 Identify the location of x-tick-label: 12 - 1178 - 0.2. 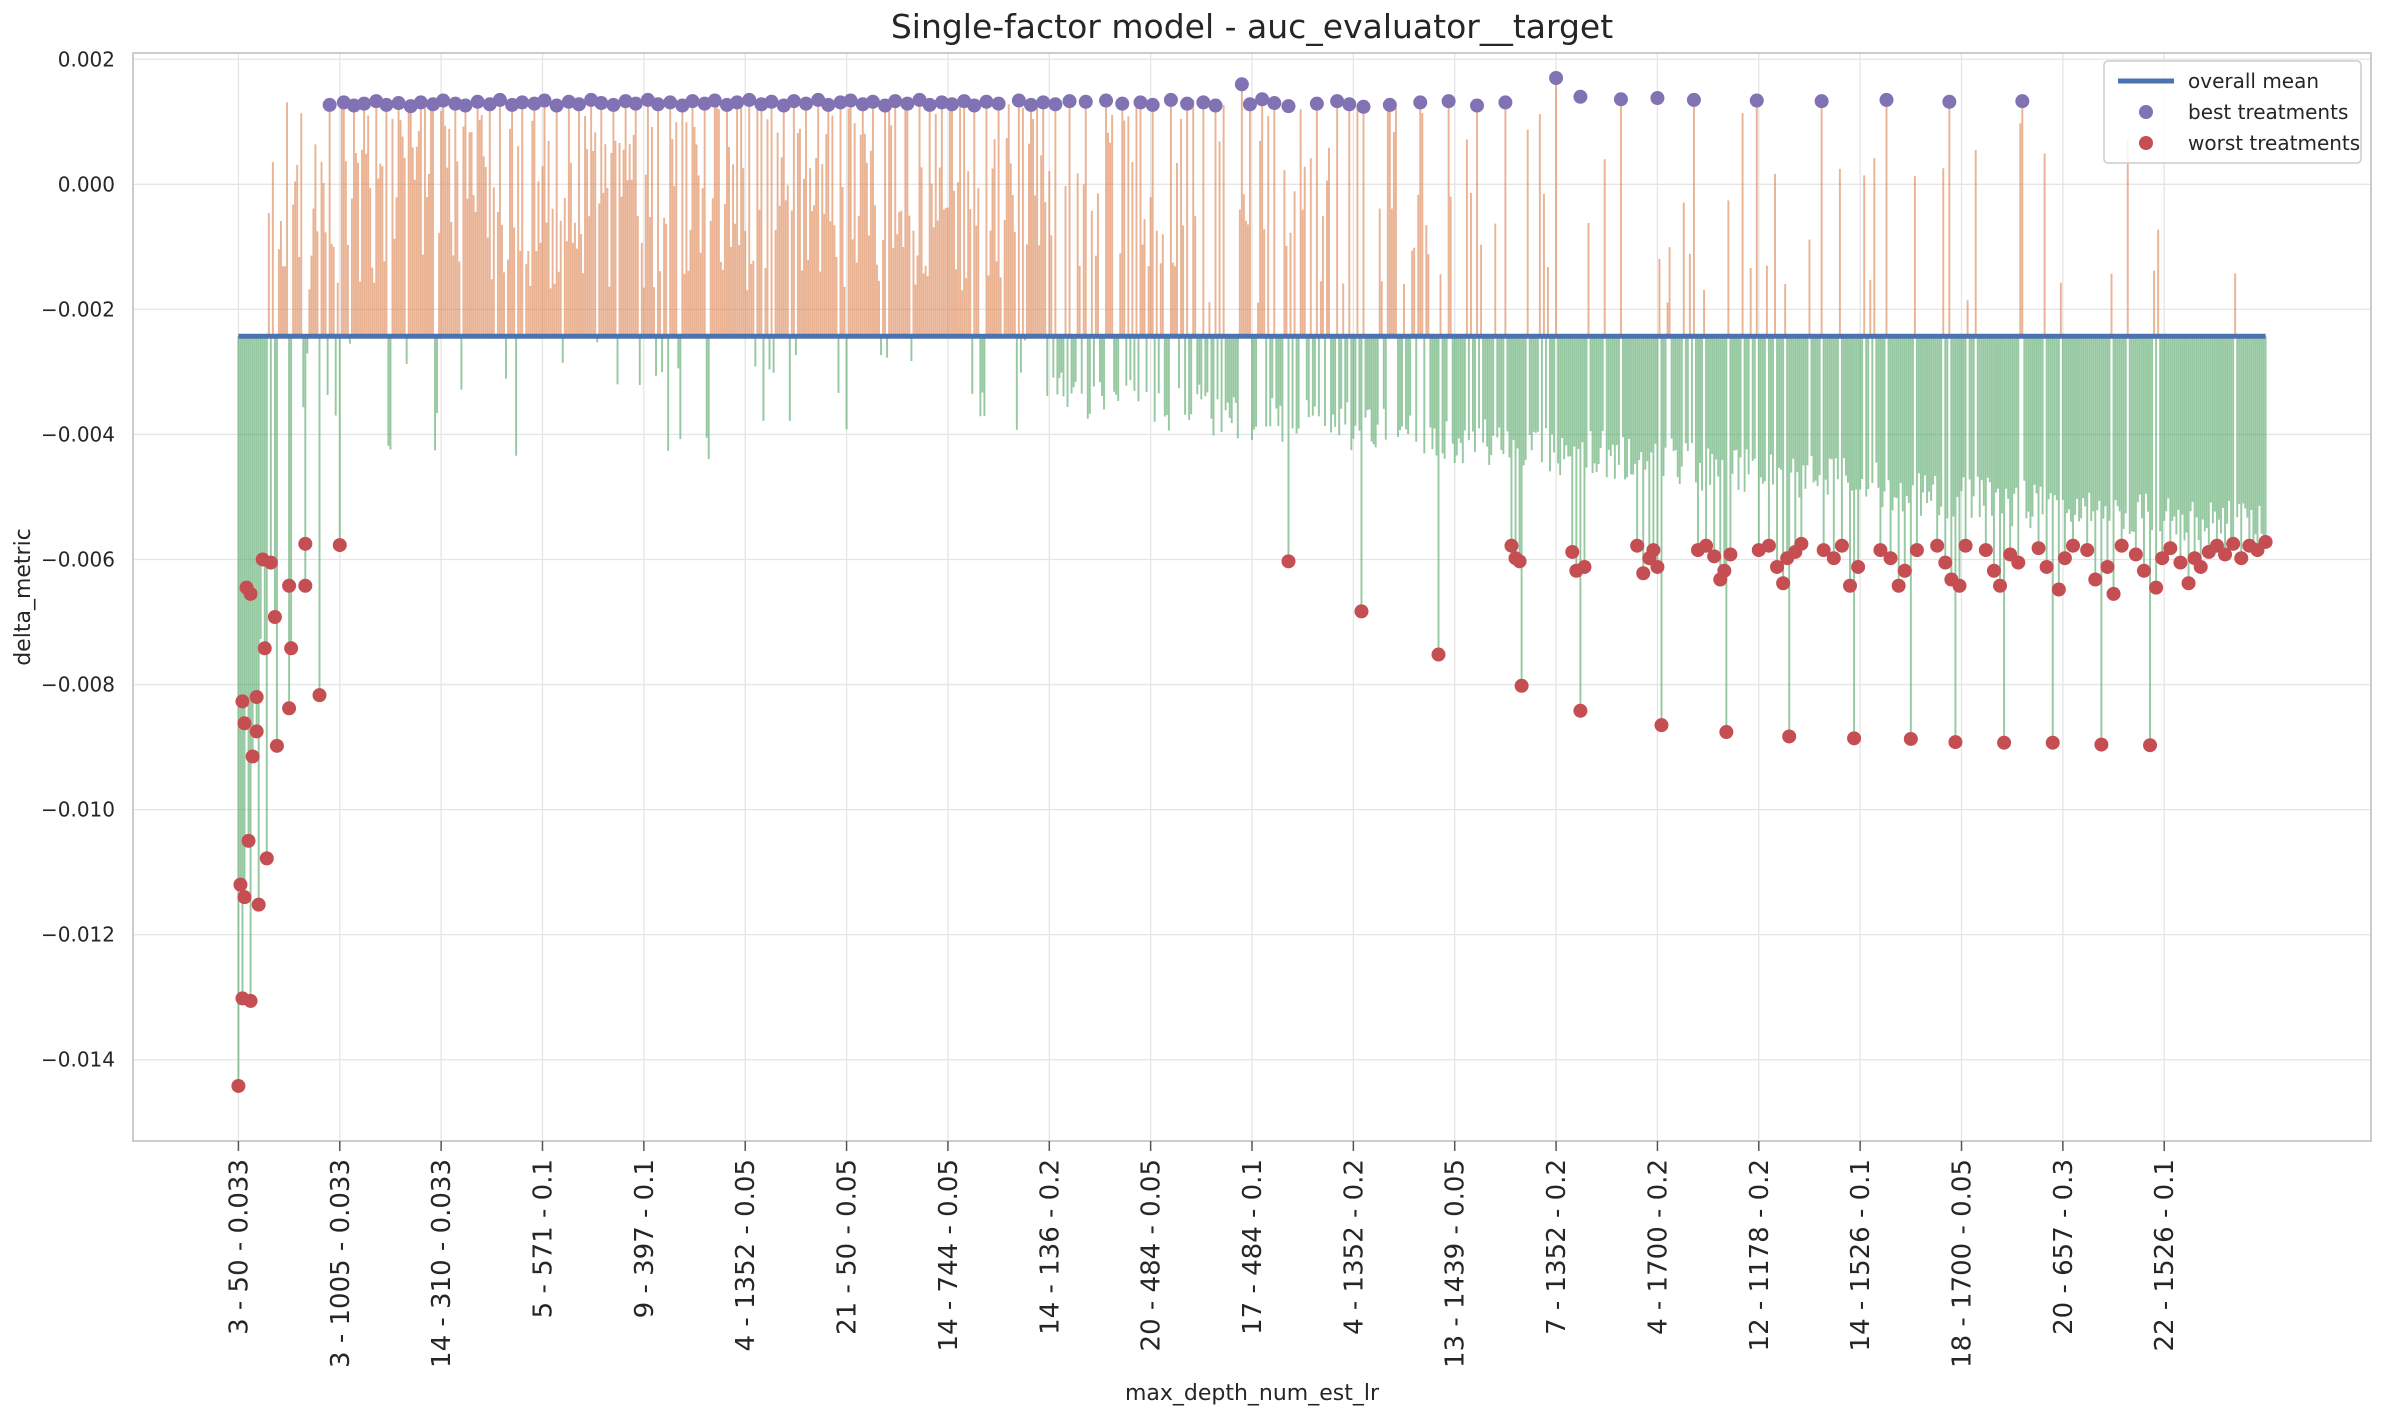
(1760, 1255).